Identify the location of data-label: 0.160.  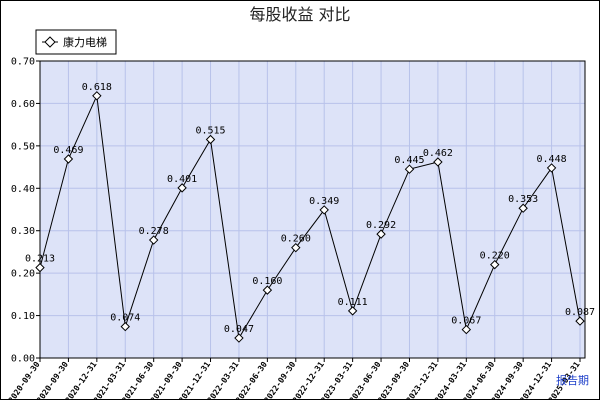
(267, 281).